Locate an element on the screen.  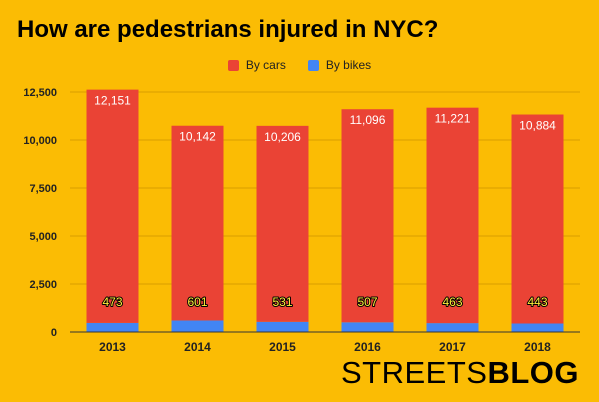
data-label-bikes-2016: 507 is located at coordinates (367, 302).